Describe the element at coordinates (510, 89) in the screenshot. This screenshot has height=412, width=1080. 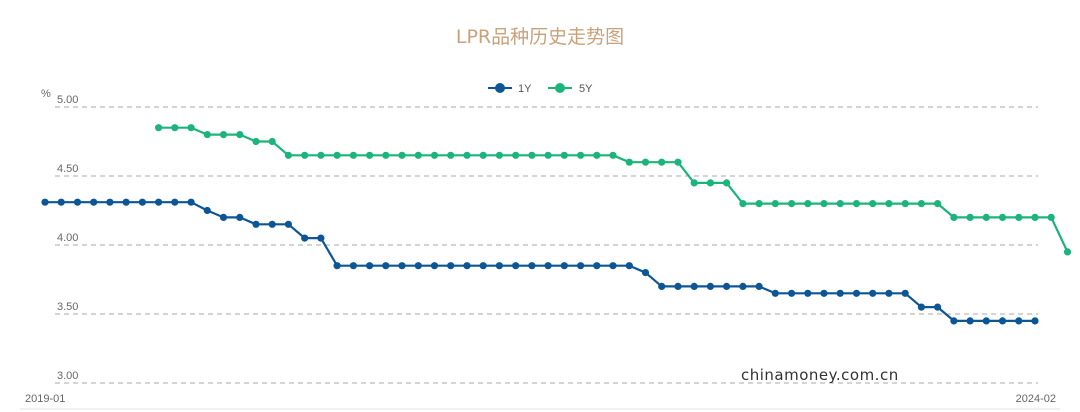
I see `legend-item-1y: 1Y` at that location.